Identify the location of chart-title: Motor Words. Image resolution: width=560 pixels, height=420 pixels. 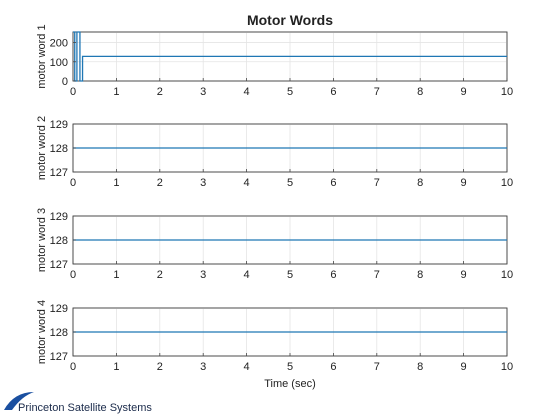
(290, 20).